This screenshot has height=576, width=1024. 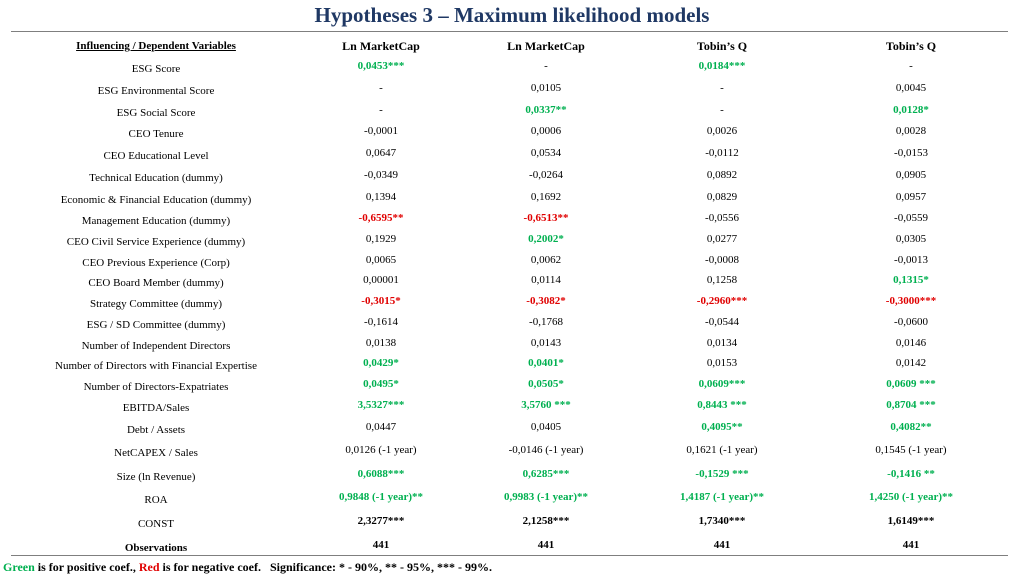 I want to click on table-cell: 0,0609 ***, so click(x=911, y=384).